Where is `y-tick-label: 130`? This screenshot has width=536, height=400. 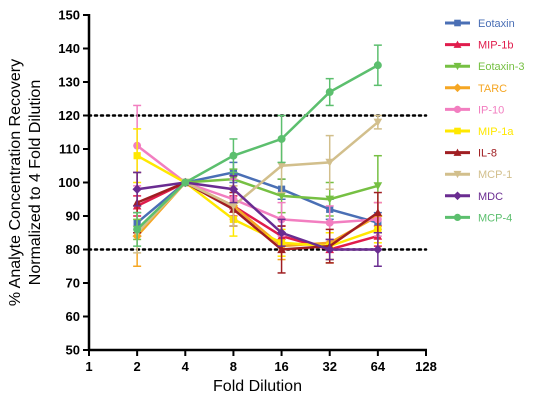
y-tick-label: 130 is located at coordinates (69, 82).